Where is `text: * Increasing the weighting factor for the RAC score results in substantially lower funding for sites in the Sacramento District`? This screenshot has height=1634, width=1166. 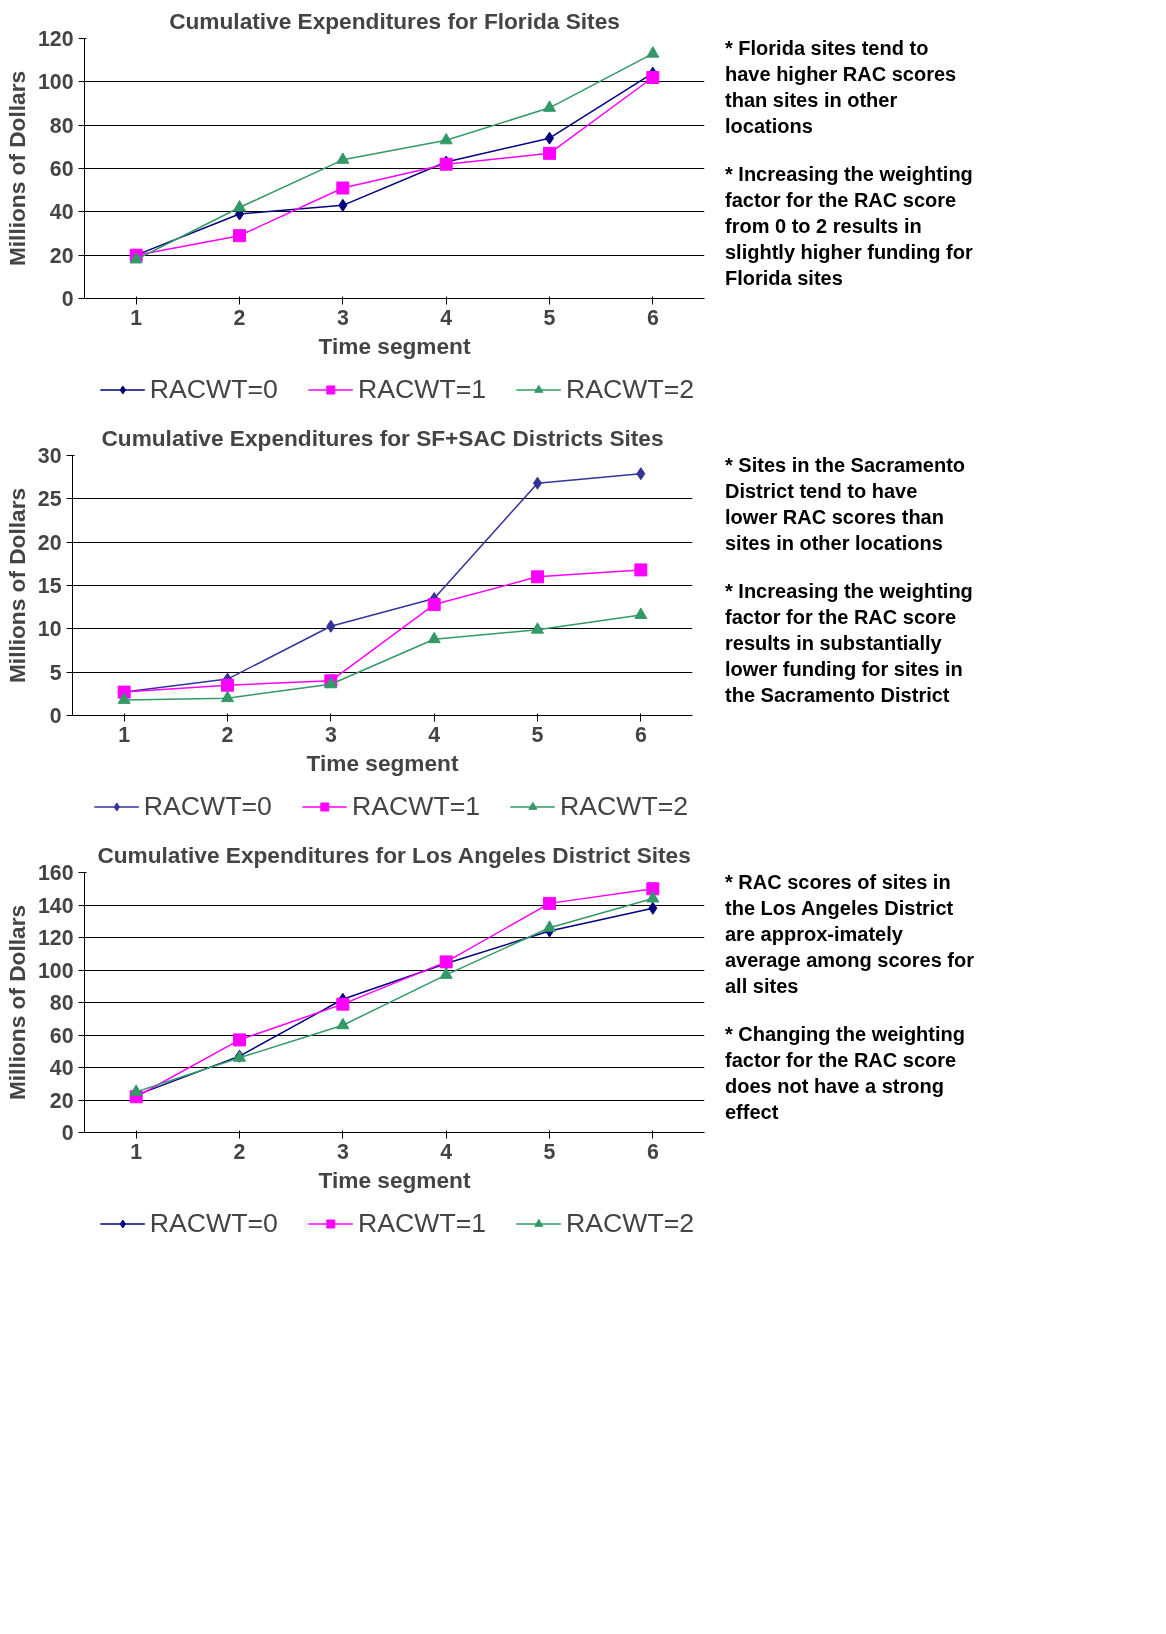 text: * Increasing the weighting factor for the RAC score results in substantially lower funding for sites in the Sacramento District is located at coordinates (849, 643).